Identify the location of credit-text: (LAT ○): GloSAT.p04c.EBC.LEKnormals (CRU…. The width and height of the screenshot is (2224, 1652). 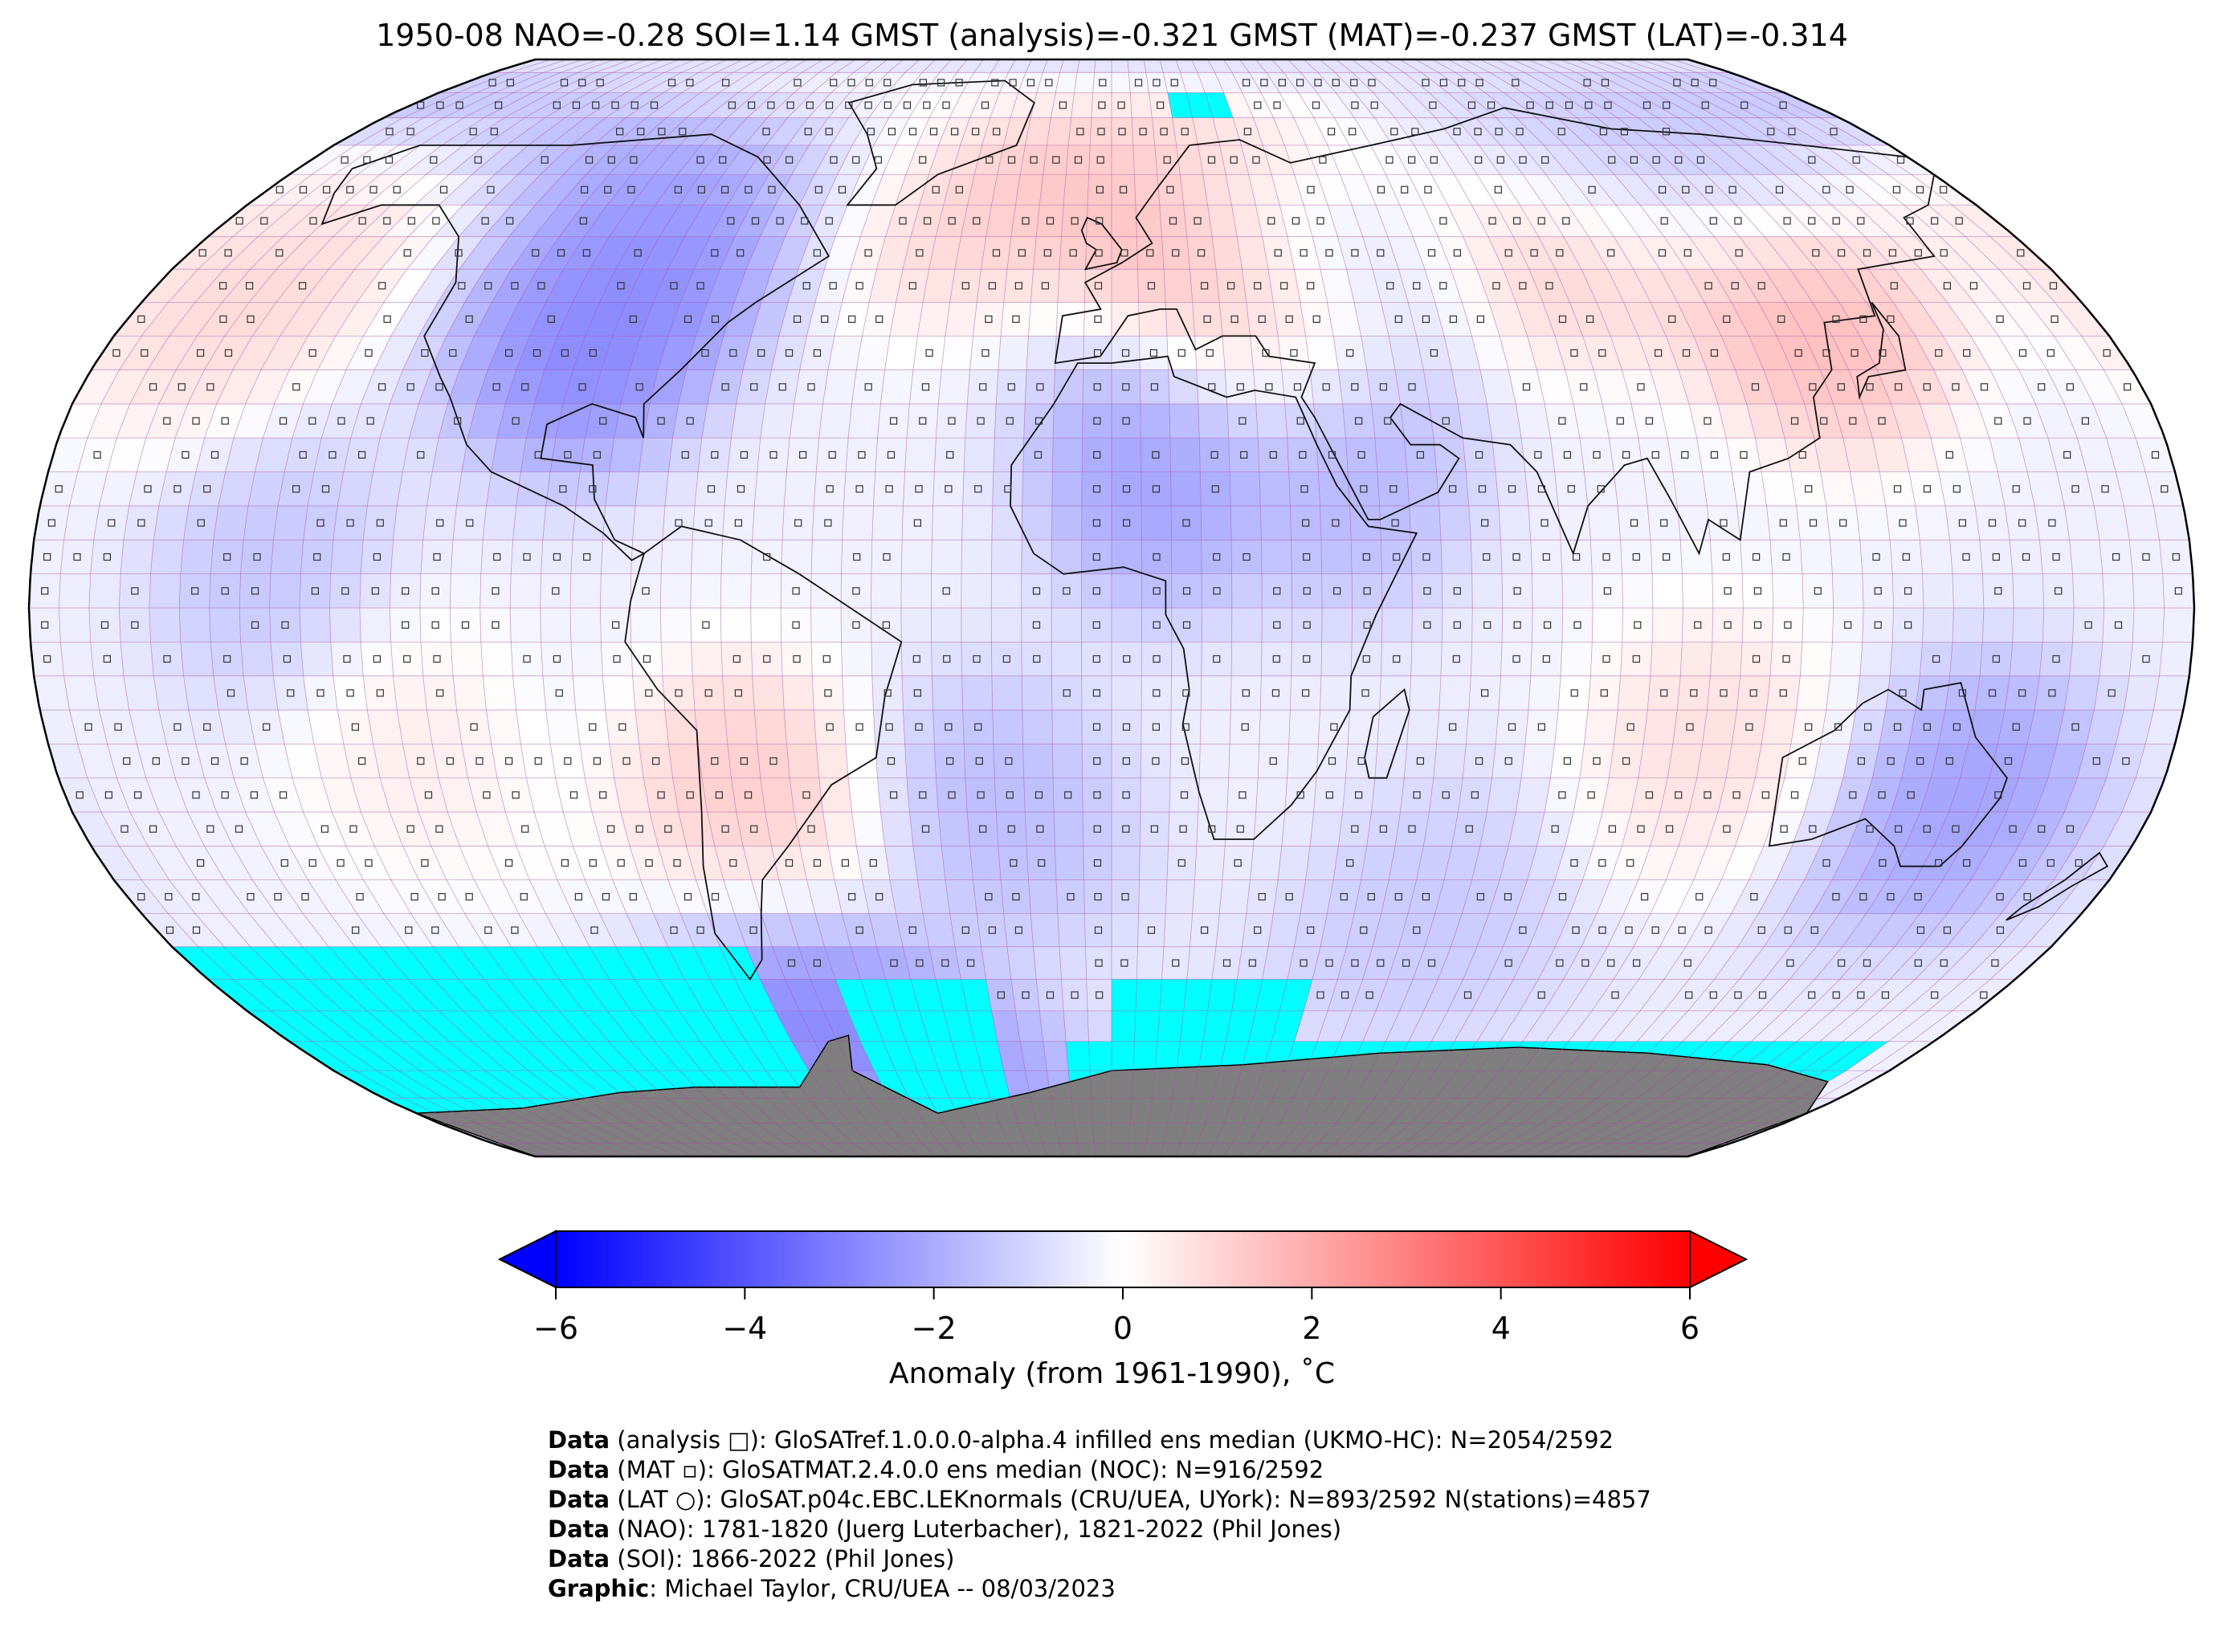
(1130, 1499).